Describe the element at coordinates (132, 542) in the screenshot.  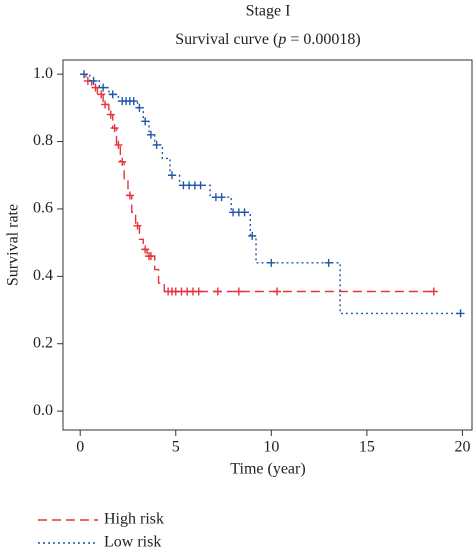
I see `legend-label: Low risk` at that location.